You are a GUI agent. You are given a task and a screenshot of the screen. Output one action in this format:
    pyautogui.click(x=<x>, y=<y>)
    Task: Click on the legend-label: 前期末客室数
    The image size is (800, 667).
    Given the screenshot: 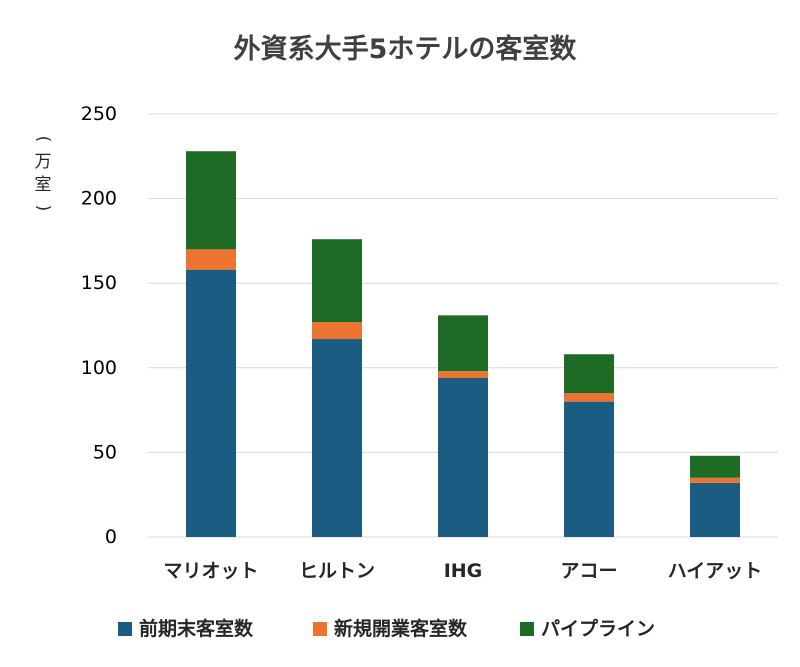 What is the action you would take?
    pyautogui.click(x=196, y=628)
    